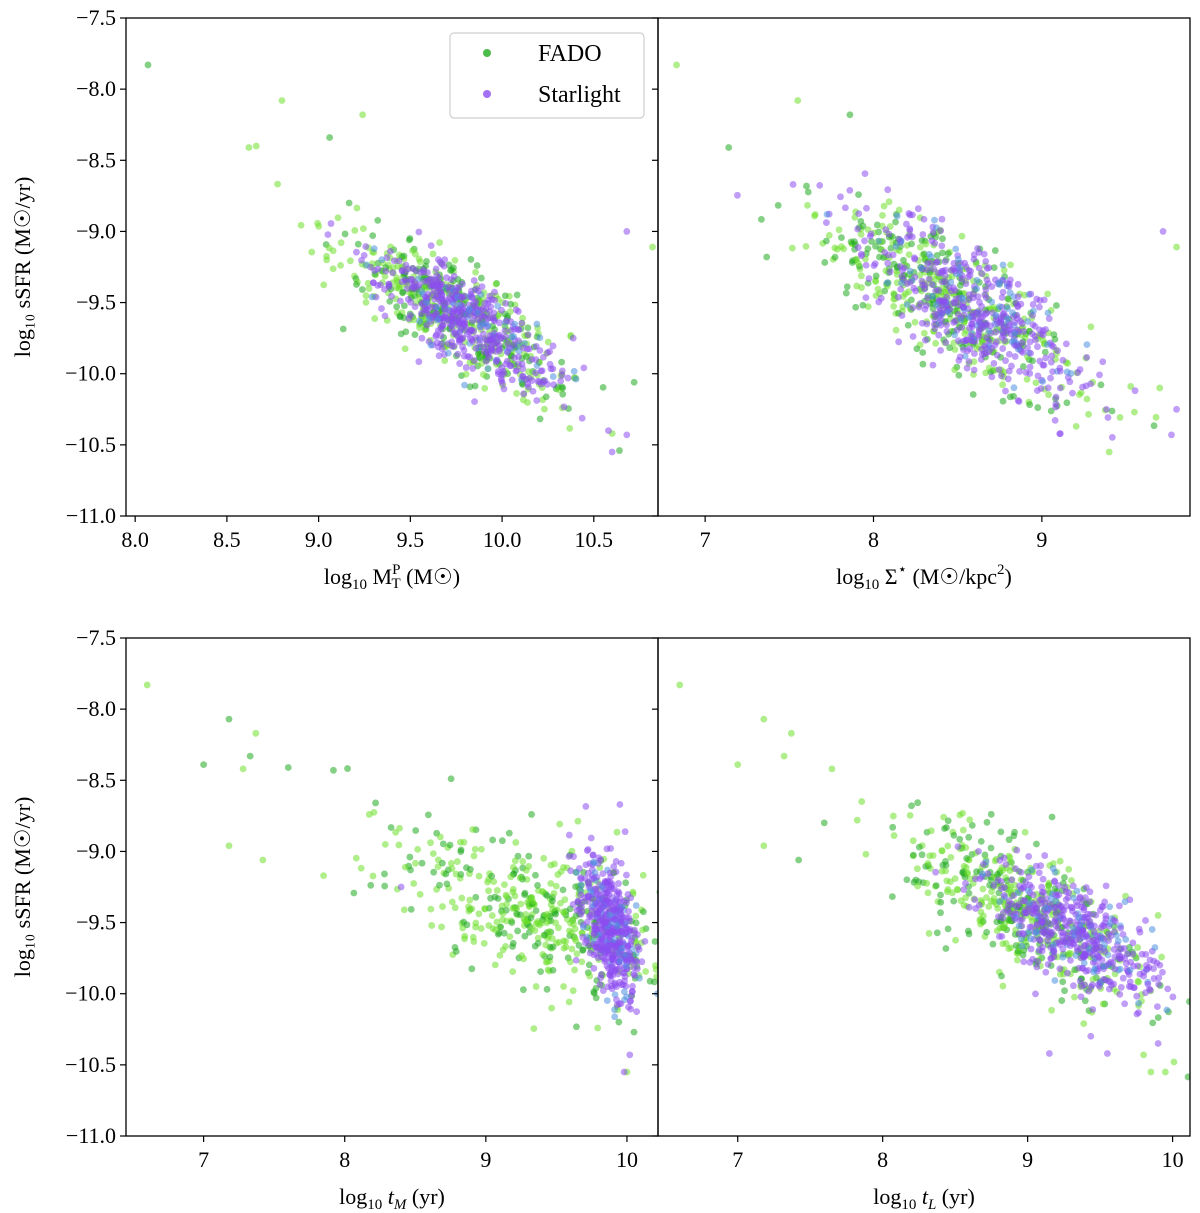 This screenshot has width=1200, height=1213. I want to click on x-tick-label: 10, so click(627, 1159).